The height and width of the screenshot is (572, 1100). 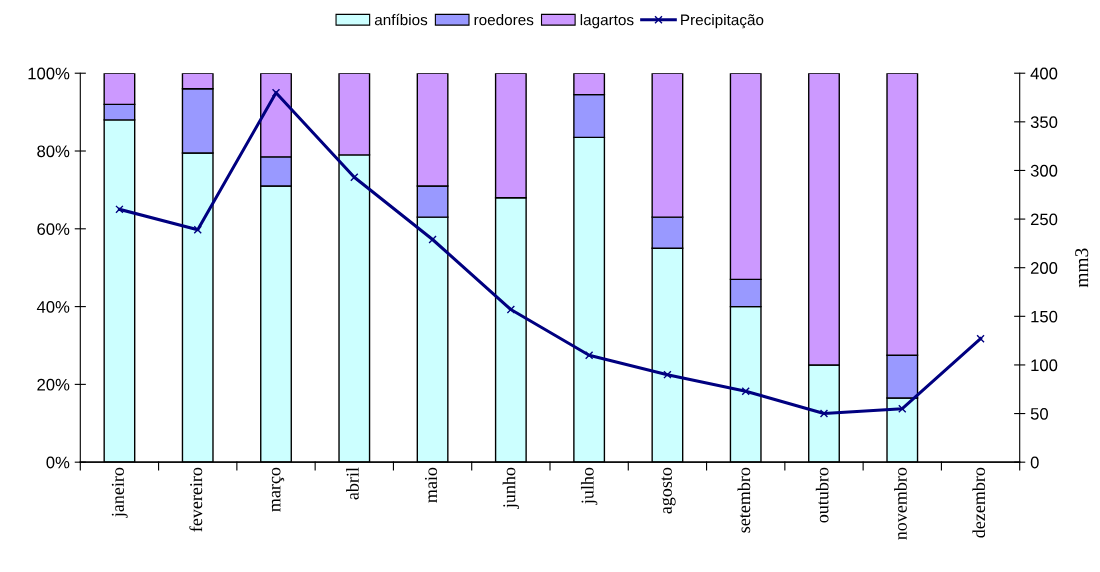 I want to click on x-tick-label: julho, so click(x=589, y=486).